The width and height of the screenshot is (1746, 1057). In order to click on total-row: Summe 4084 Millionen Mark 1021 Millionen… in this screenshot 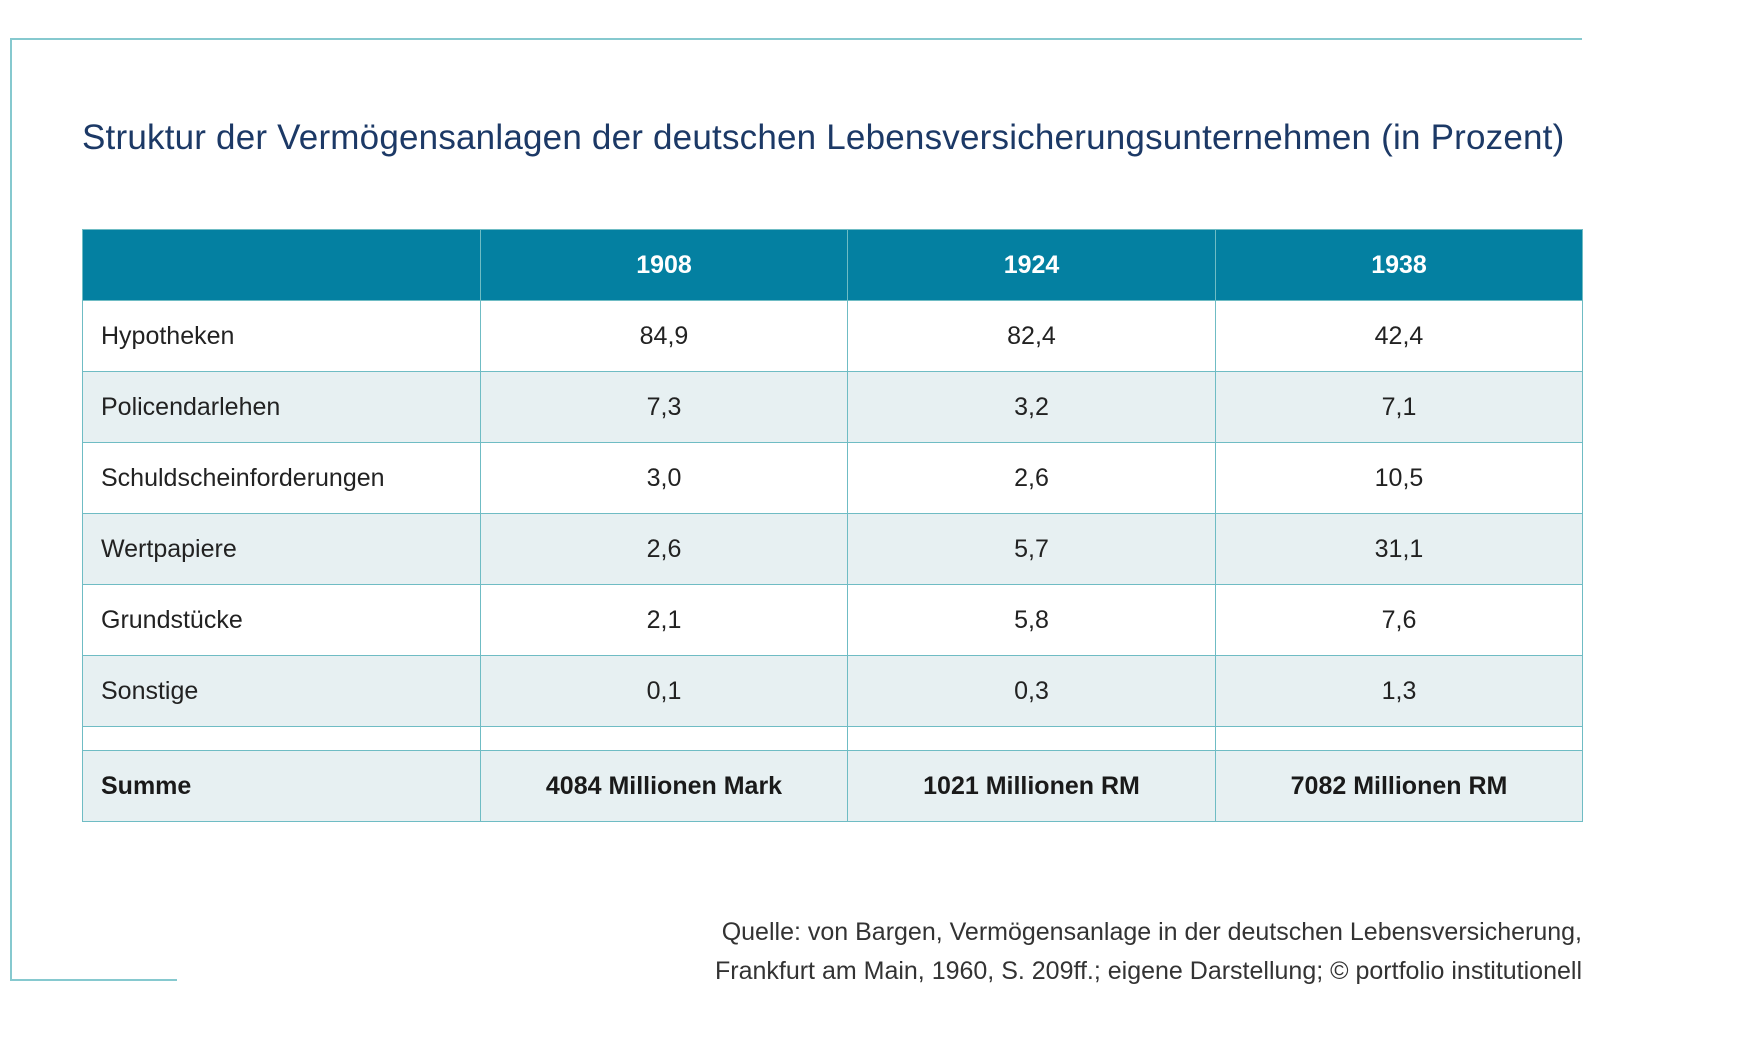, I will do `click(832, 786)`.